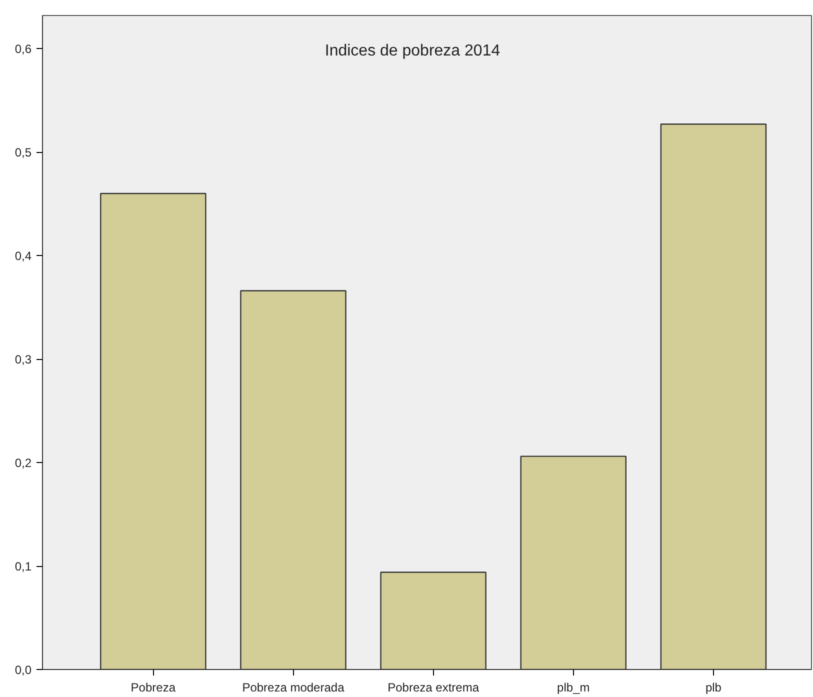 This screenshot has height=697, width=813. Describe the element at coordinates (573, 687) in the screenshot. I see `x-tick-label: plb_m` at that location.